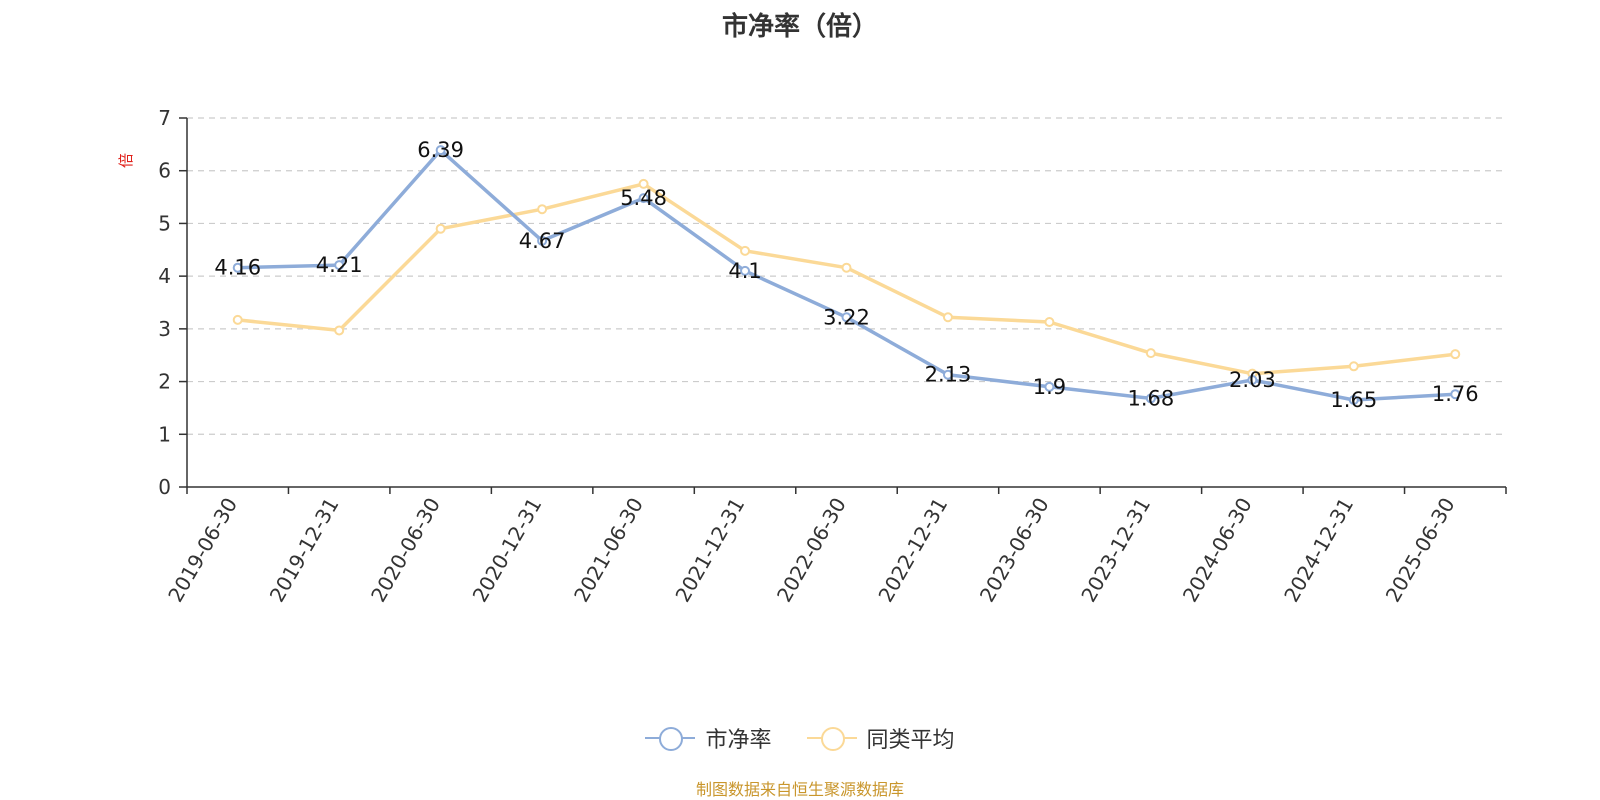 The width and height of the screenshot is (1600, 800). What do you see at coordinates (164, 223) in the screenshot?
I see `y-tick-label: 5` at bounding box center [164, 223].